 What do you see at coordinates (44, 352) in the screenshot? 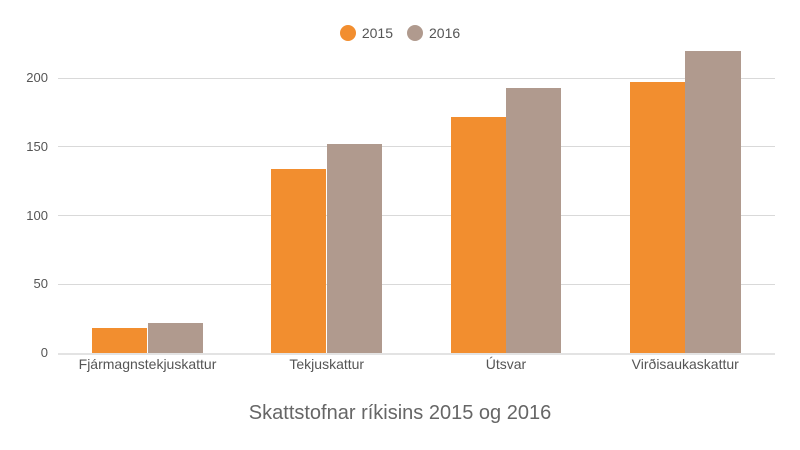
I see `y-tick-label: 0` at bounding box center [44, 352].